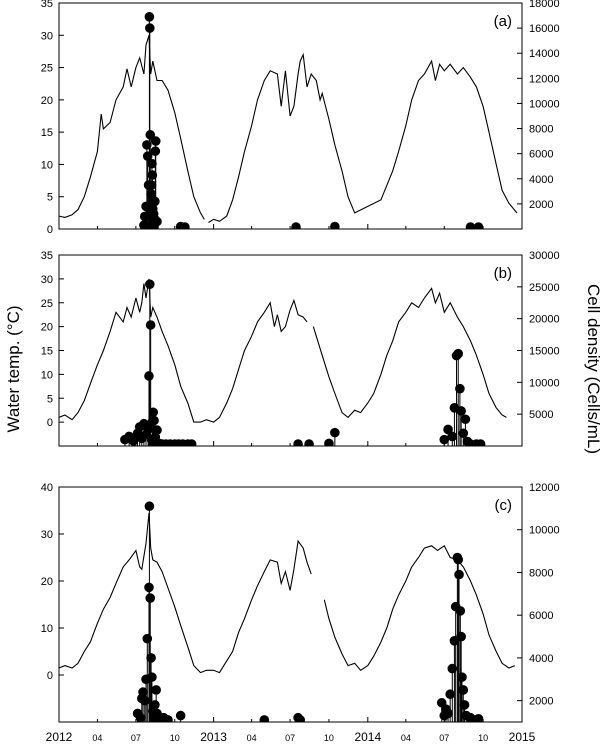 The image size is (600, 747). I want to click on panel-label: (a), so click(503, 21).